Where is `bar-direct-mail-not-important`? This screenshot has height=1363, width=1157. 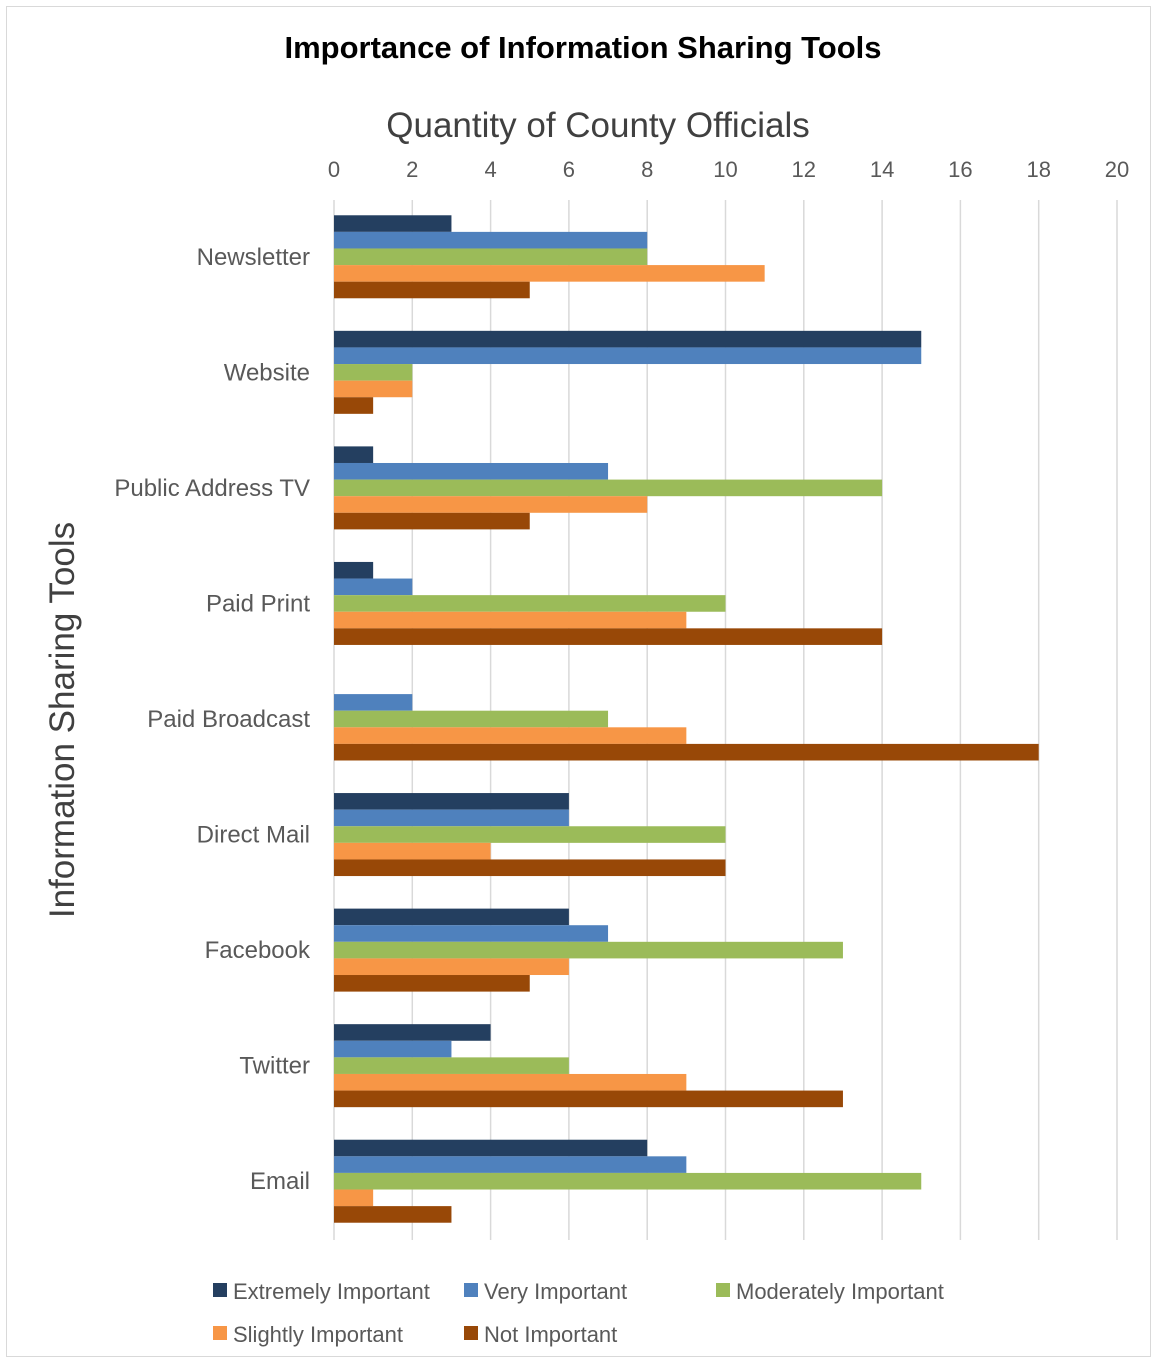
bar-direct-mail-not-important is located at coordinates (530, 868).